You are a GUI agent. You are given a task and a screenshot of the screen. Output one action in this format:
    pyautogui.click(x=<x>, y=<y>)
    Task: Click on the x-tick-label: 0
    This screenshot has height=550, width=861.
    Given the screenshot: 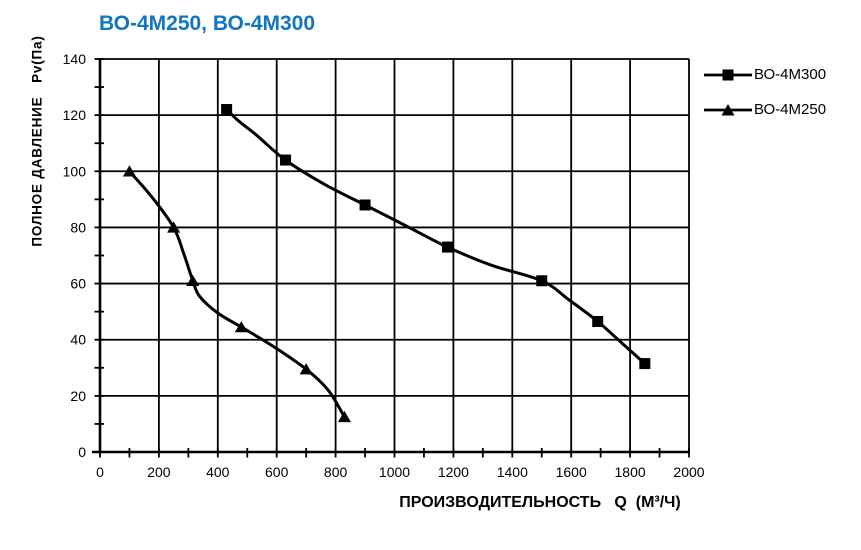 What is the action you would take?
    pyautogui.click(x=100, y=472)
    